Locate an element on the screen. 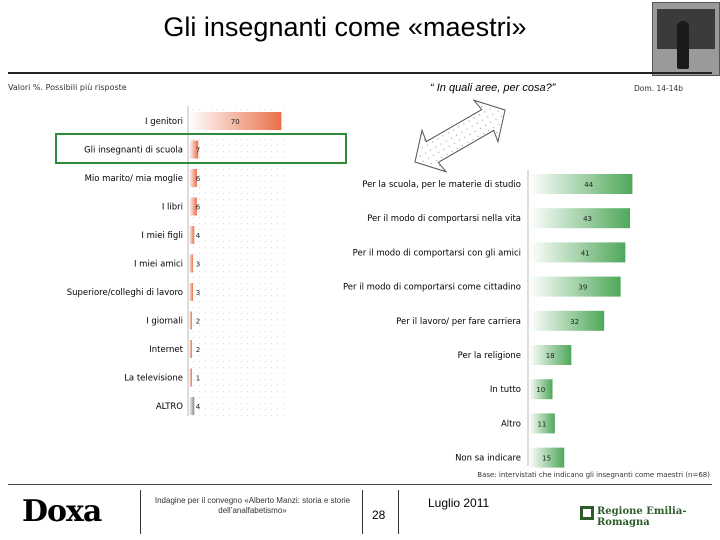  values-note: Valori %. Possibili più risposte is located at coordinates (67, 87).